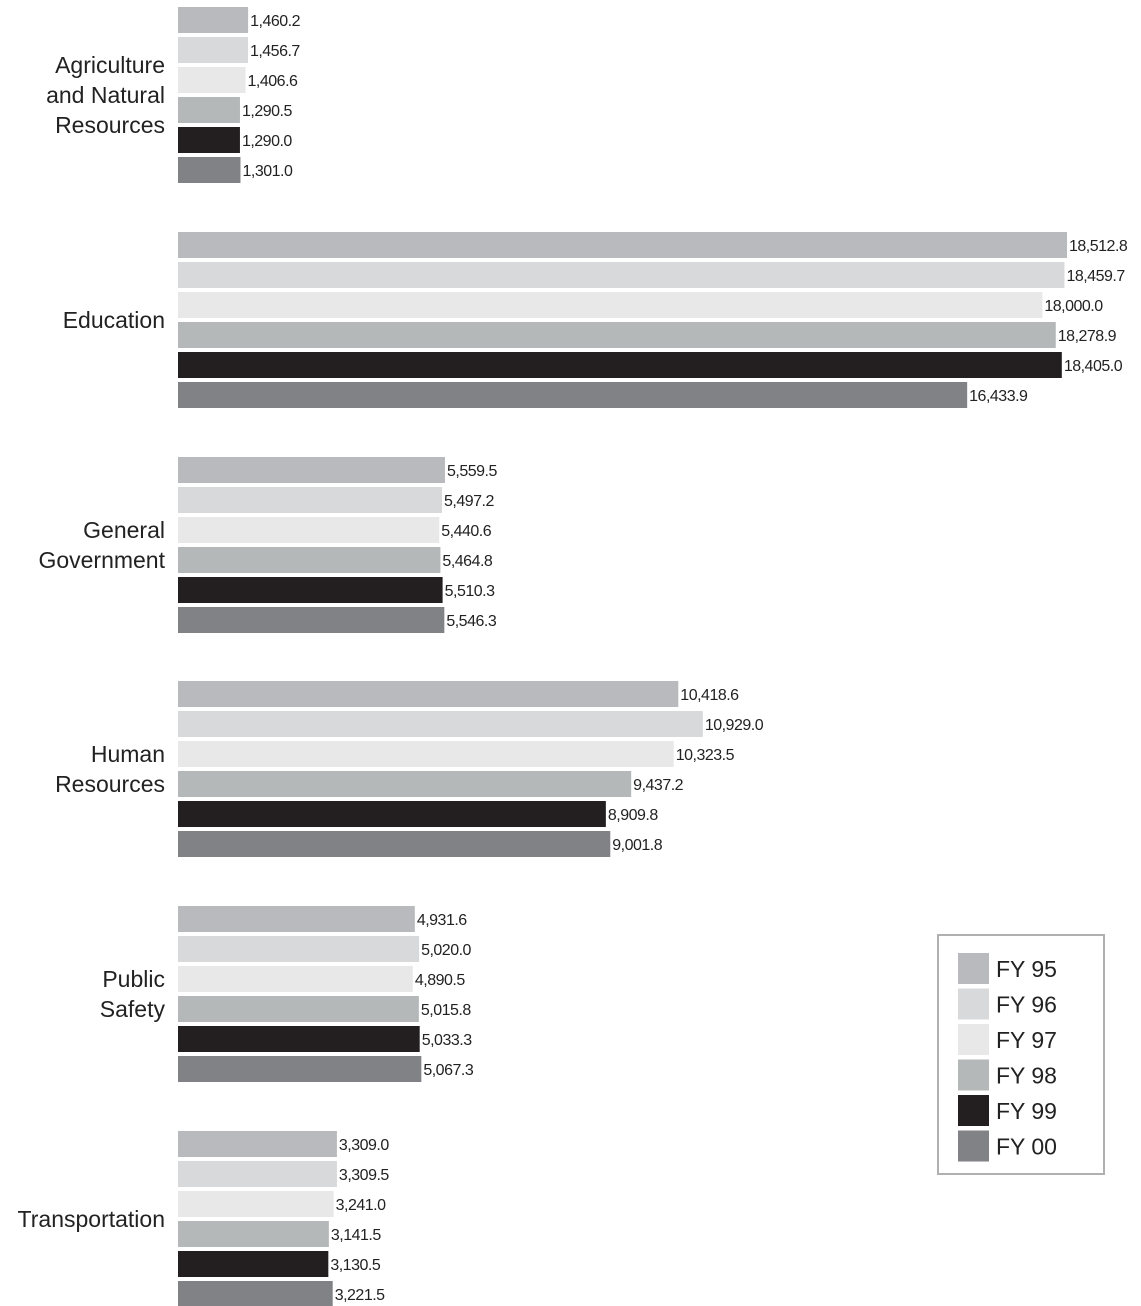  What do you see at coordinates (267, 111) in the screenshot?
I see `value-label-agriculture-and-natural-resources-fy-98: 1,290.5` at bounding box center [267, 111].